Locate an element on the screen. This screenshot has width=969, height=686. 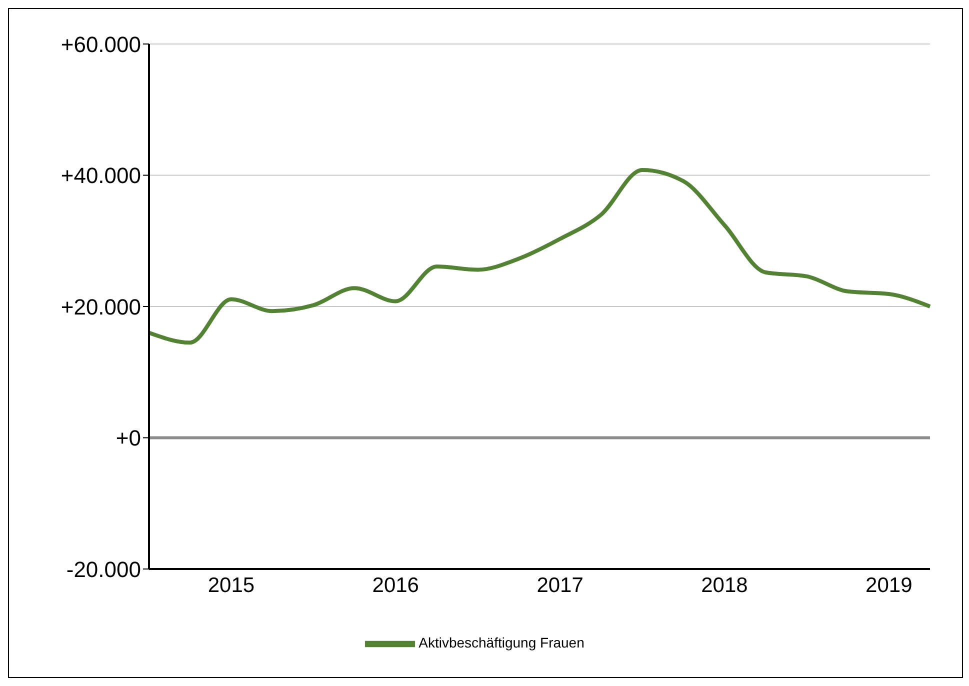
x-tick-label: 2017 is located at coordinates (560, 585).